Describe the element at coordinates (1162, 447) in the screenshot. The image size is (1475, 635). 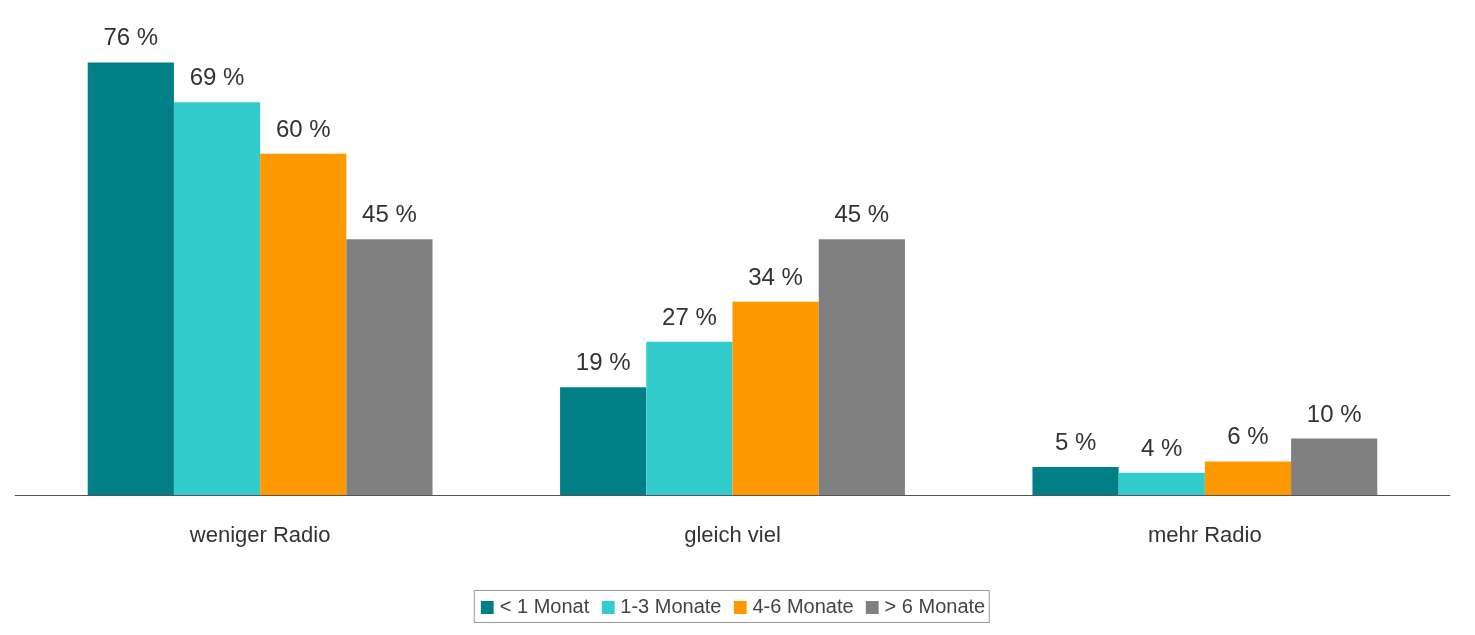
I see `data-label: 4 %` at that location.